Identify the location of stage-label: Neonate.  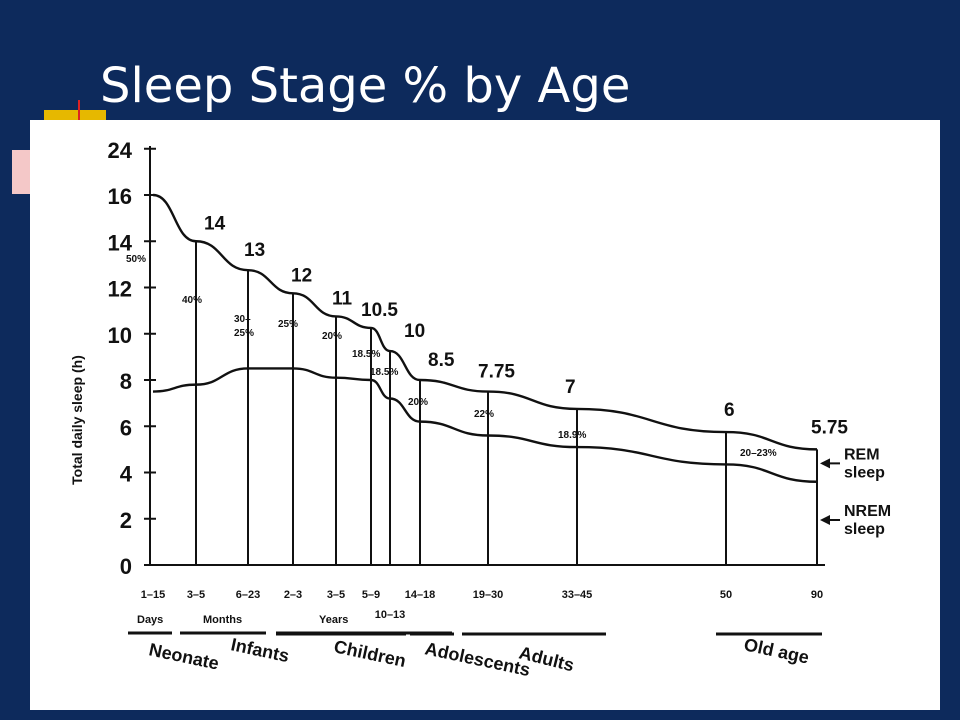
(184, 656).